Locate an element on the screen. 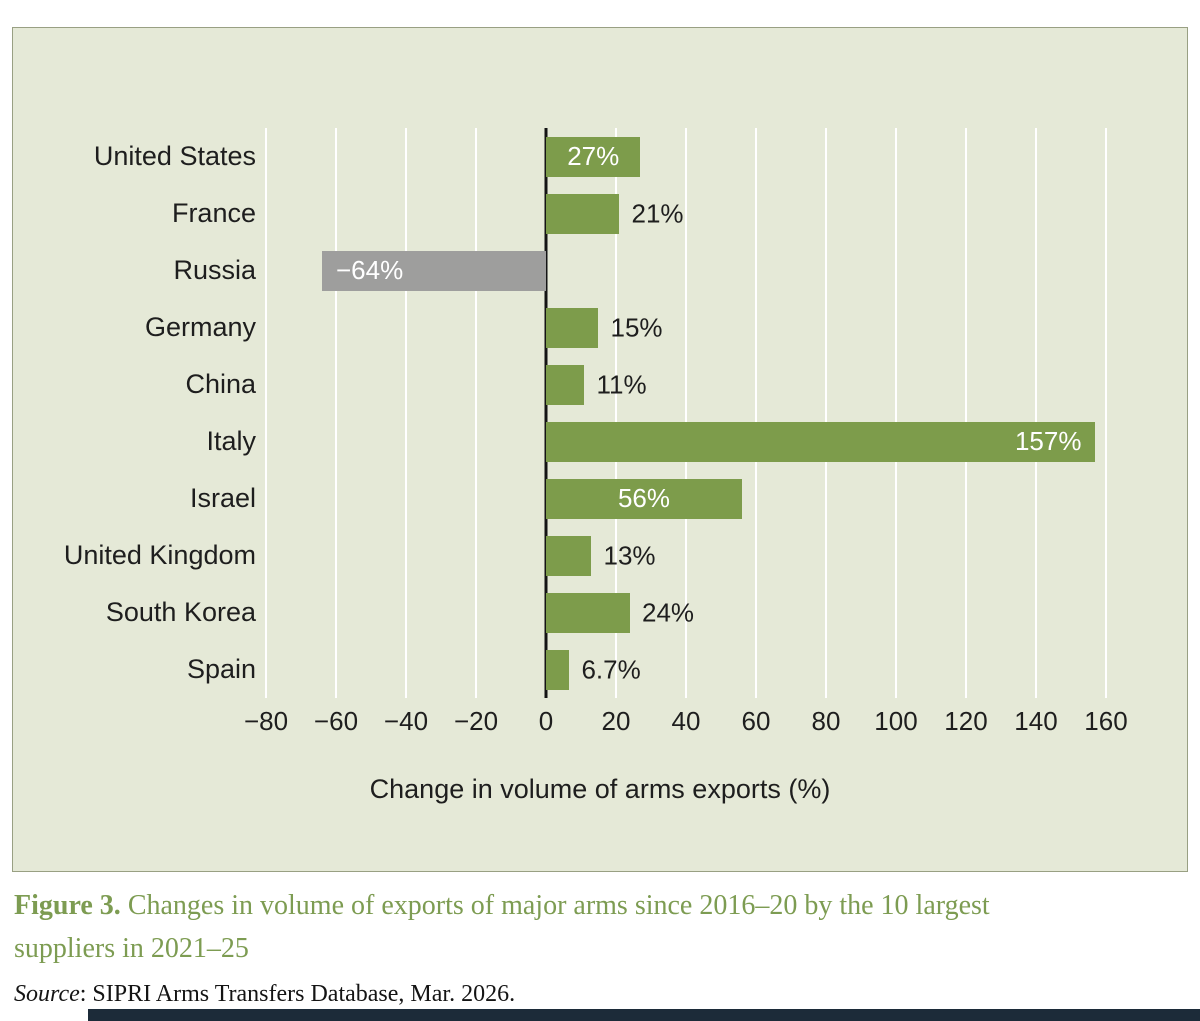 The width and height of the screenshot is (1200, 1021). category-label: United Kingdom is located at coordinates (159, 555).